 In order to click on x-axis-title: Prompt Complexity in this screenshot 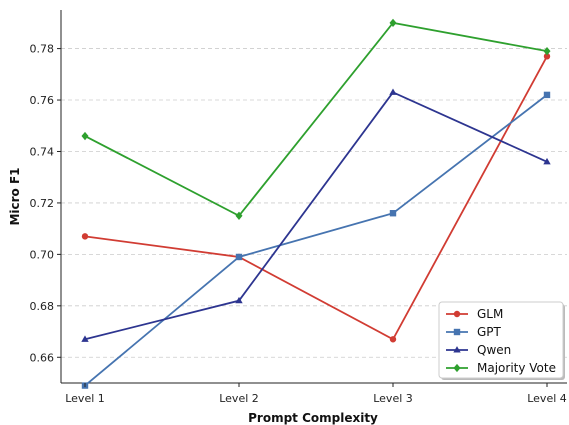, I will do `click(313, 418)`.